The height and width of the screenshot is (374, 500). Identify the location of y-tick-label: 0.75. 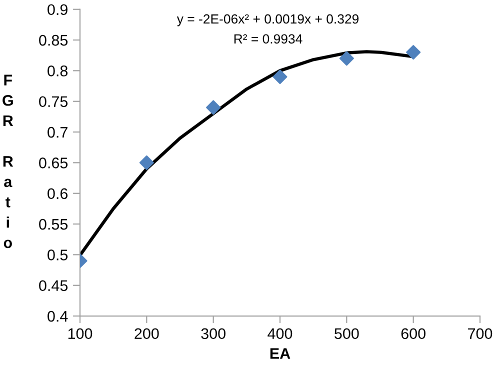
(53, 102).